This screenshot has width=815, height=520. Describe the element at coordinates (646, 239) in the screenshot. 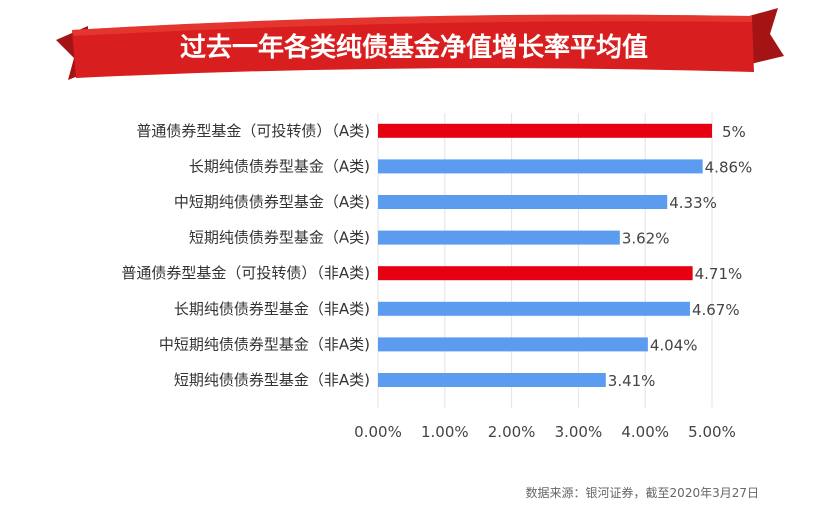

I see `value-label: 3.62%` at that location.